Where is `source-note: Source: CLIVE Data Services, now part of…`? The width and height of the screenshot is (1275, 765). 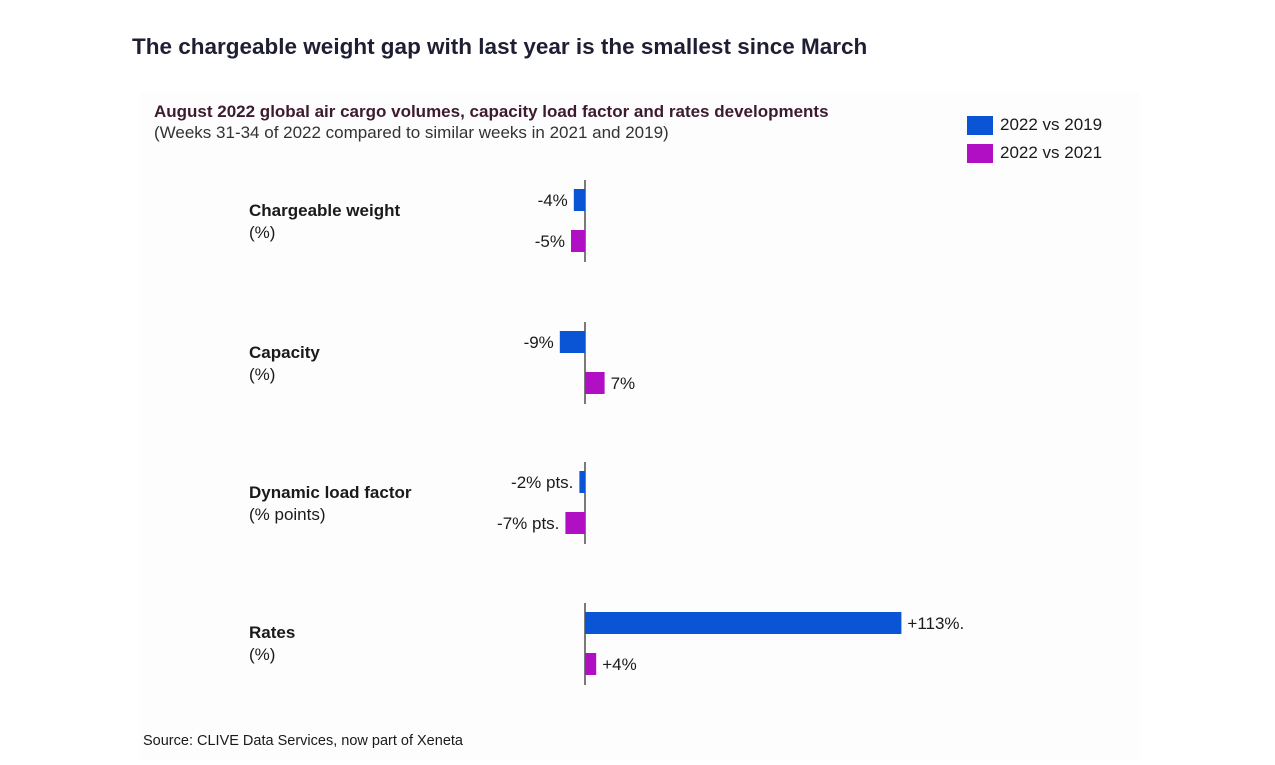
source-note: Source: CLIVE Data Services, now part of… is located at coordinates (303, 741).